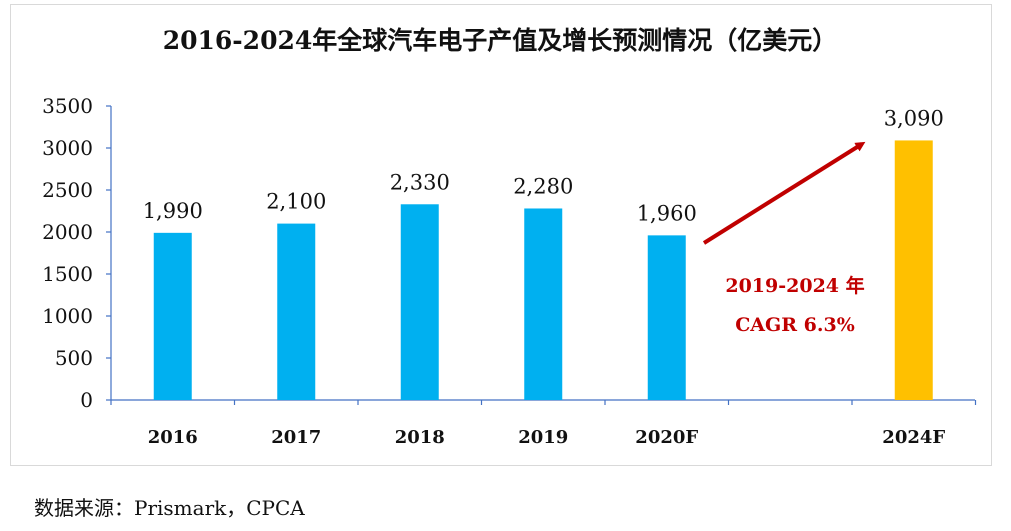 This screenshot has width=1011, height=531. I want to click on value-label: 3,090, so click(914, 118).